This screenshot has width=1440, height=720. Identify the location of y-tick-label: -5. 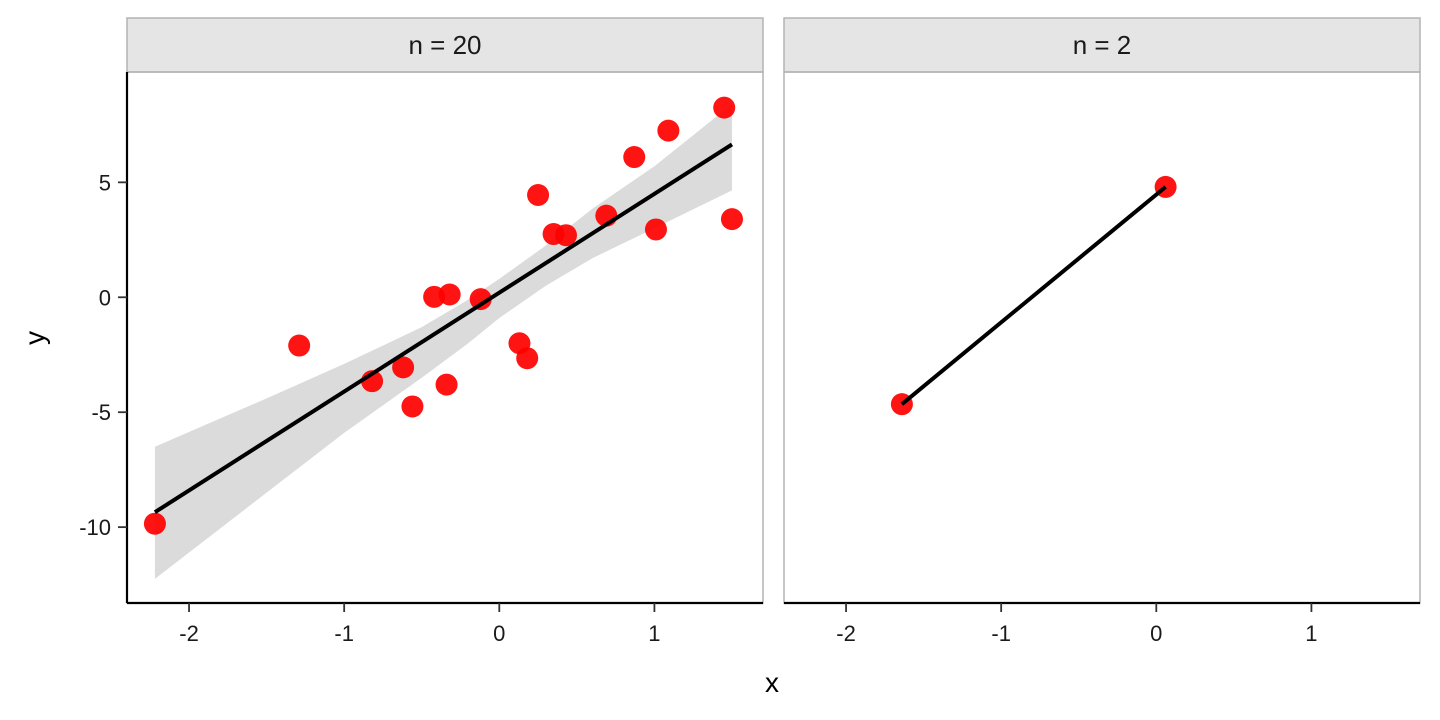
(101, 412).